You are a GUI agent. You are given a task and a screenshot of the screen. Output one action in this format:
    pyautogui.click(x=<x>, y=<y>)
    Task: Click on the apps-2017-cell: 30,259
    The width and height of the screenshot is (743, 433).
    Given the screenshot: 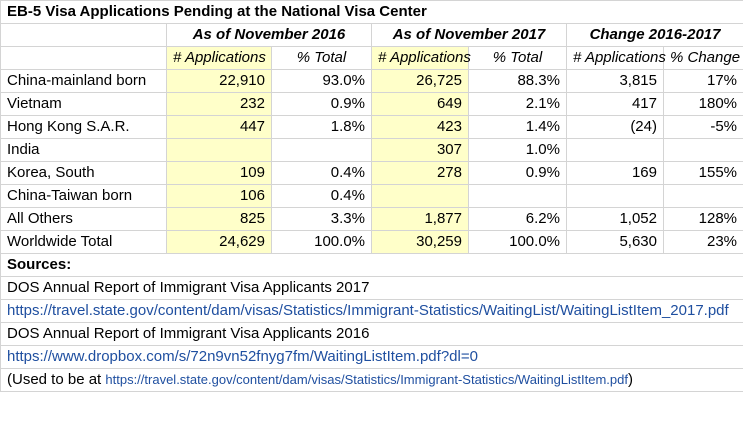 What is the action you would take?
    pyautogui.click(x=420, y=242)
    